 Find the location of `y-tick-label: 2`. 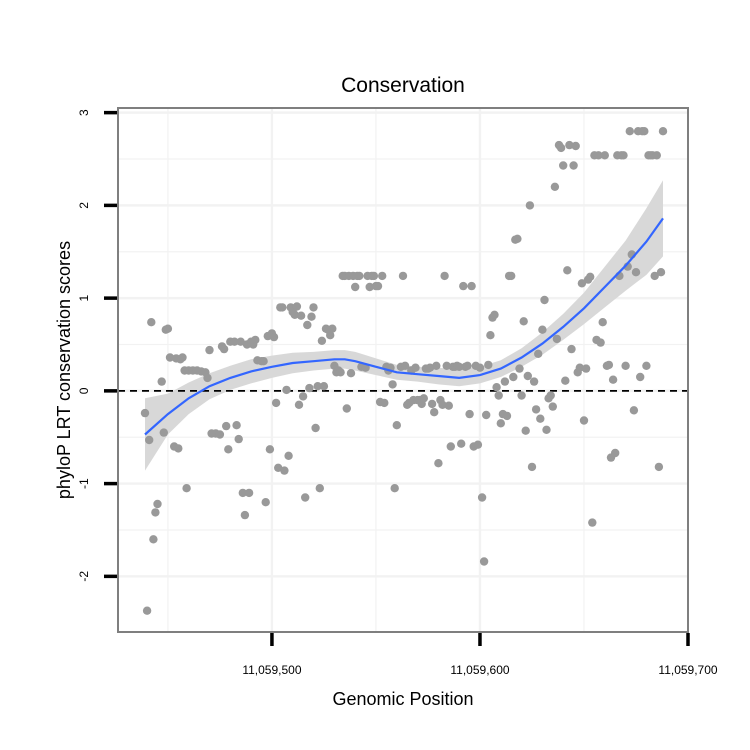

y-tick-label: 2 is located at coordinates (84, 205).